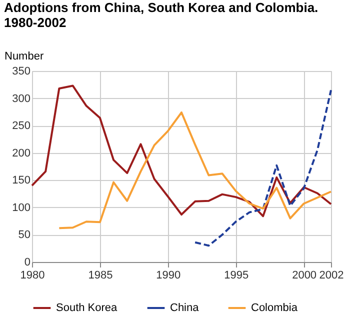  What do you see at coordinates (21, 153) in the screenshot?
I see `y-tick-label: 200` at bounding box center [21, 153].